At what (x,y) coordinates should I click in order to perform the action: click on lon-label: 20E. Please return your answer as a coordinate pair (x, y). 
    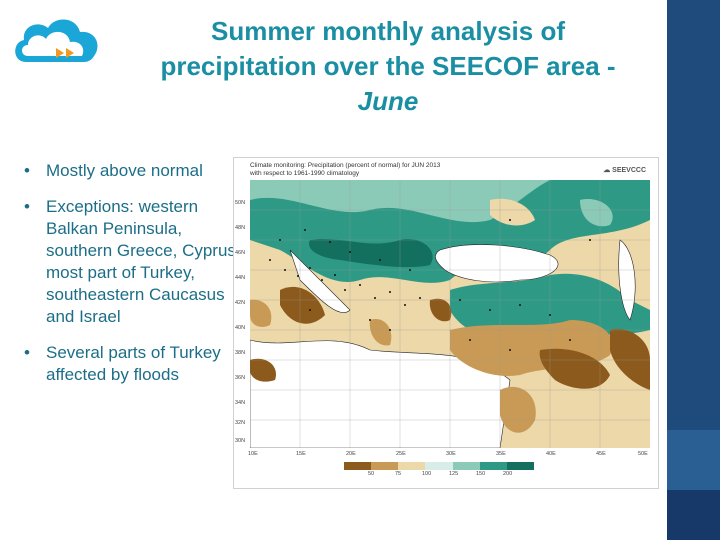
    Looking at the image, I should click on (351, 454).